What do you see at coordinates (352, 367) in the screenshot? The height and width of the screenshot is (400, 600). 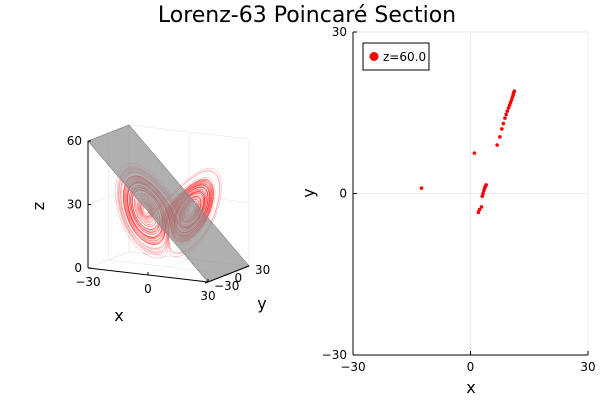 I see `x-tick-label: −30` at bounding box center [352, 367].